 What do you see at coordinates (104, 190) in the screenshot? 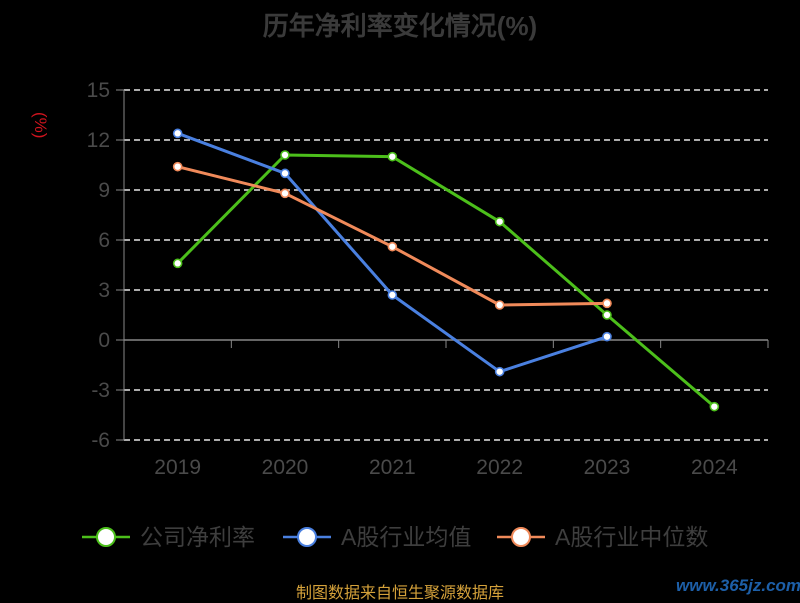
I see `y-tick-label: 9` at bounding box center [104, 190].